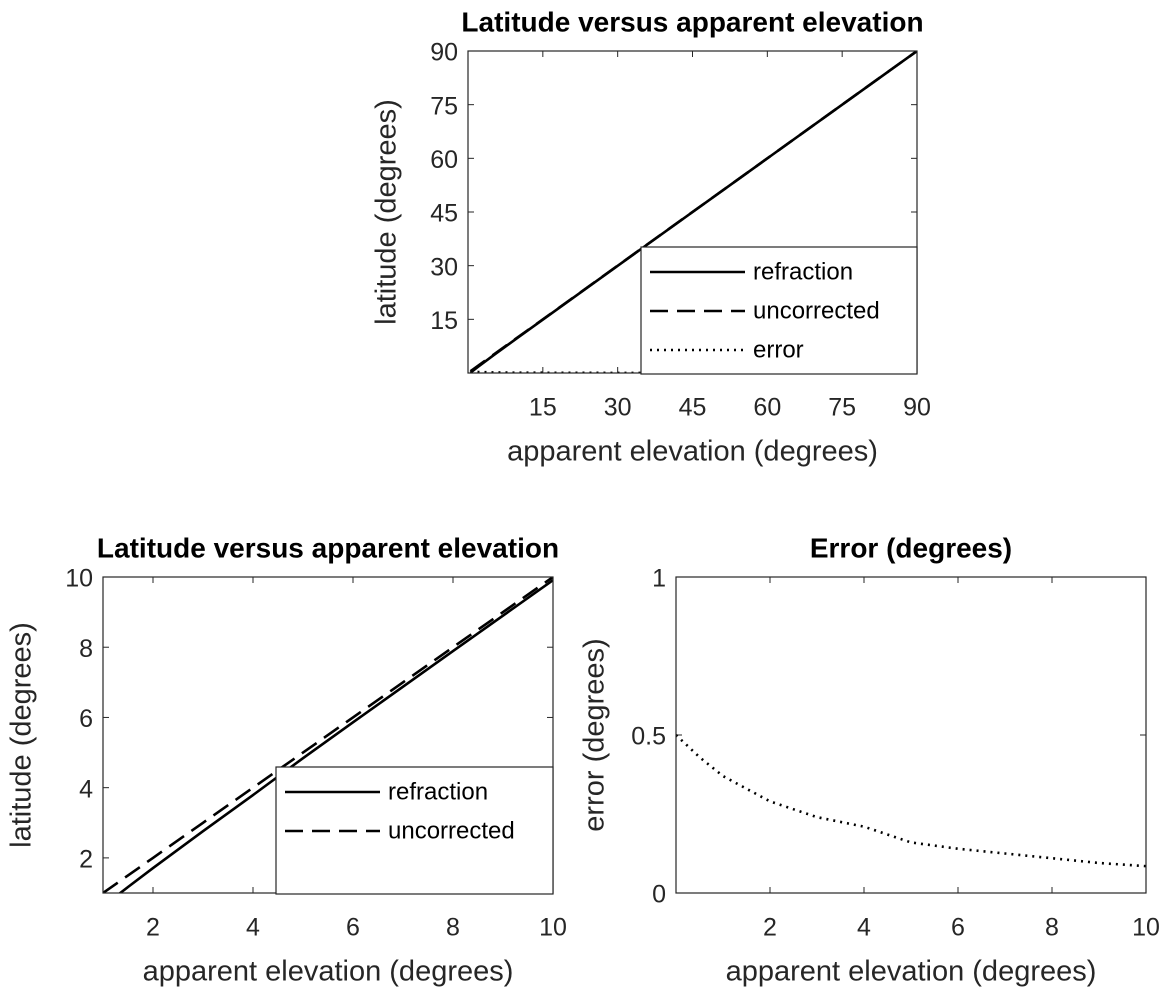 This screenshot has width=1167, height=996. What do you see at coordinates (659, 579) in the screenshot?
I see `y-tick-label: 1` at bounding box center [659, 579].